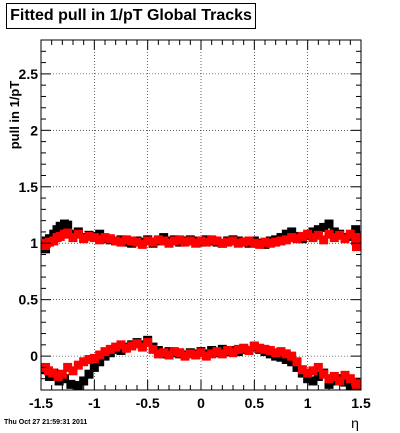 The width and height of the screenshot is (400, 433). What do you see at coordinates (34, 356) in the screenshot?
I see `y-tick-label: 0` at bounding box center [34, 356].